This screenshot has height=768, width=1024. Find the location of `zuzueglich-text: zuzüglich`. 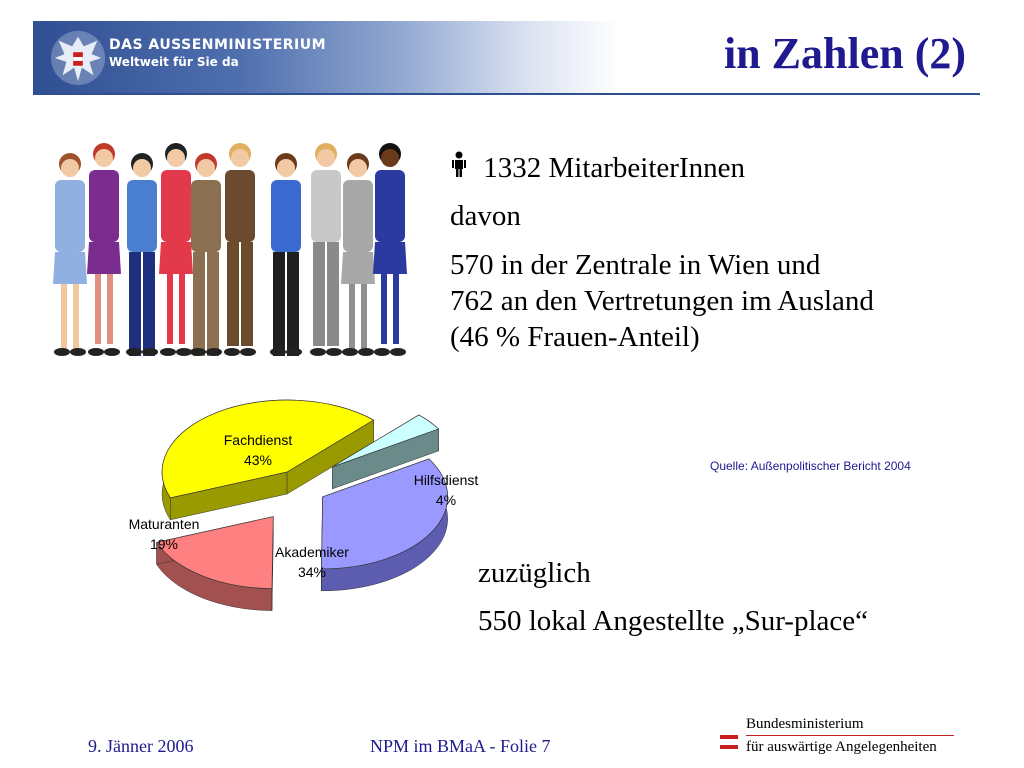

zuzueglich-text: zuzüglich is located at coordinates (534, 573).